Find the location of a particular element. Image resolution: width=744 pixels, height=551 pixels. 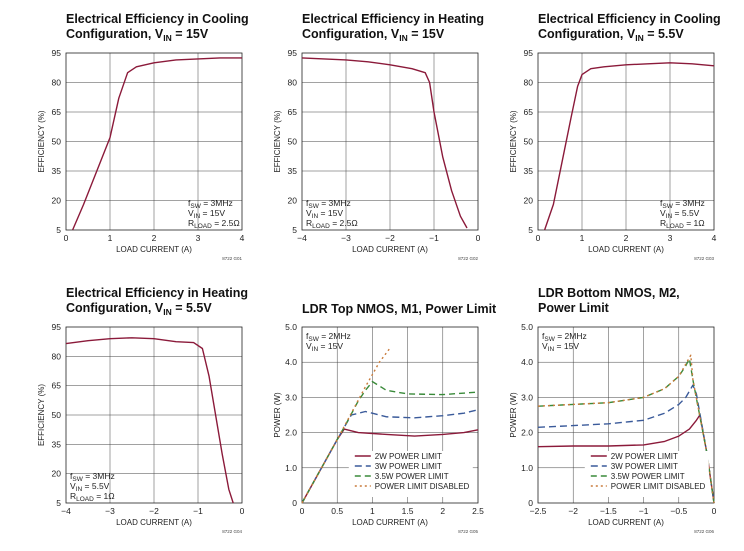

figure-code: 8722 G05 is located at coordinates (468, 531).